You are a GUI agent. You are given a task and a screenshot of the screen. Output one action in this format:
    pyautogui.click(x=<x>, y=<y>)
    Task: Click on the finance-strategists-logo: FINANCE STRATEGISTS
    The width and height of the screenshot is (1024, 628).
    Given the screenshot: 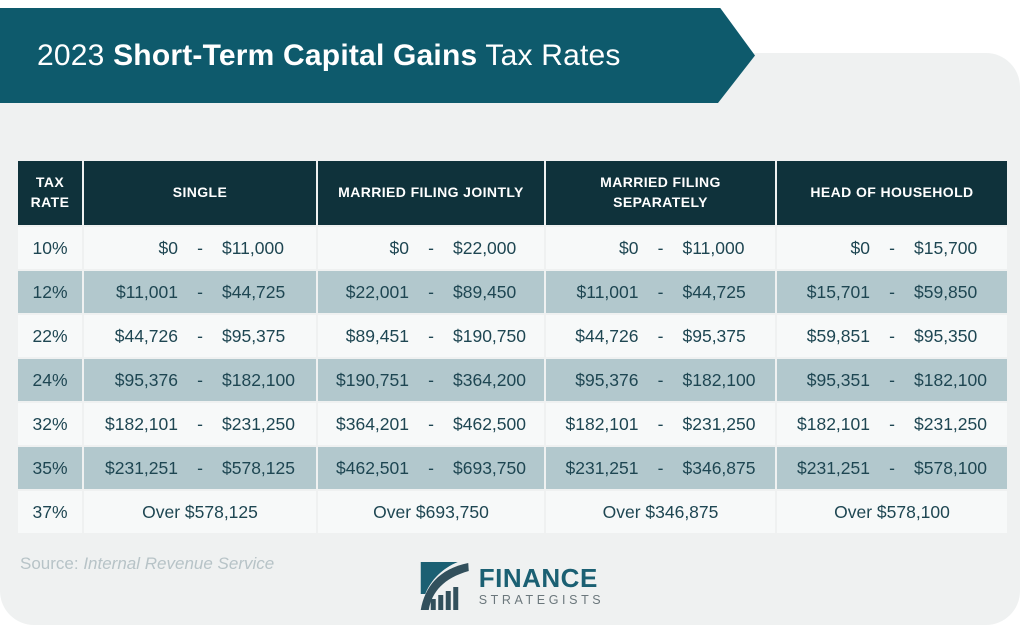 What is the action you would take?
    pyautogui.click(x=512, y=586)
    